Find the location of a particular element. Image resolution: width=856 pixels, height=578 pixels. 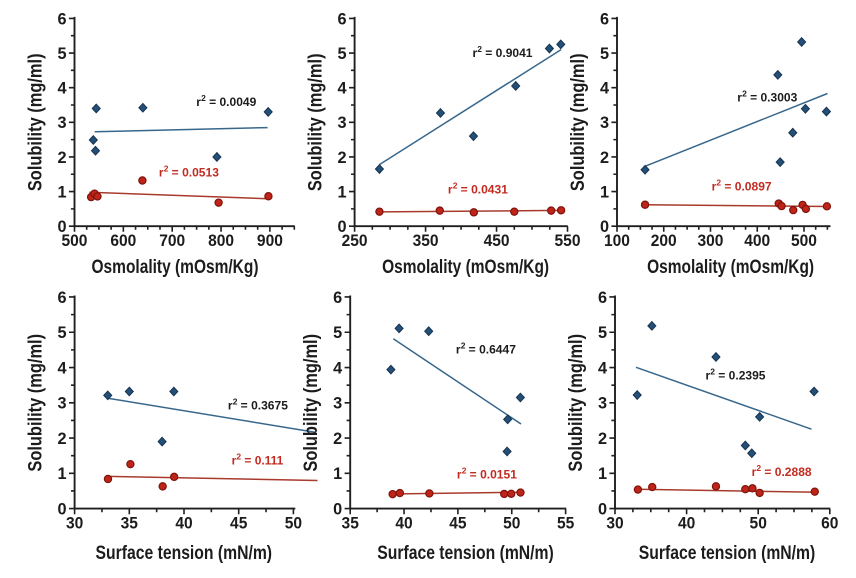

svg-text: 60 is located at coordinates (829, 523).